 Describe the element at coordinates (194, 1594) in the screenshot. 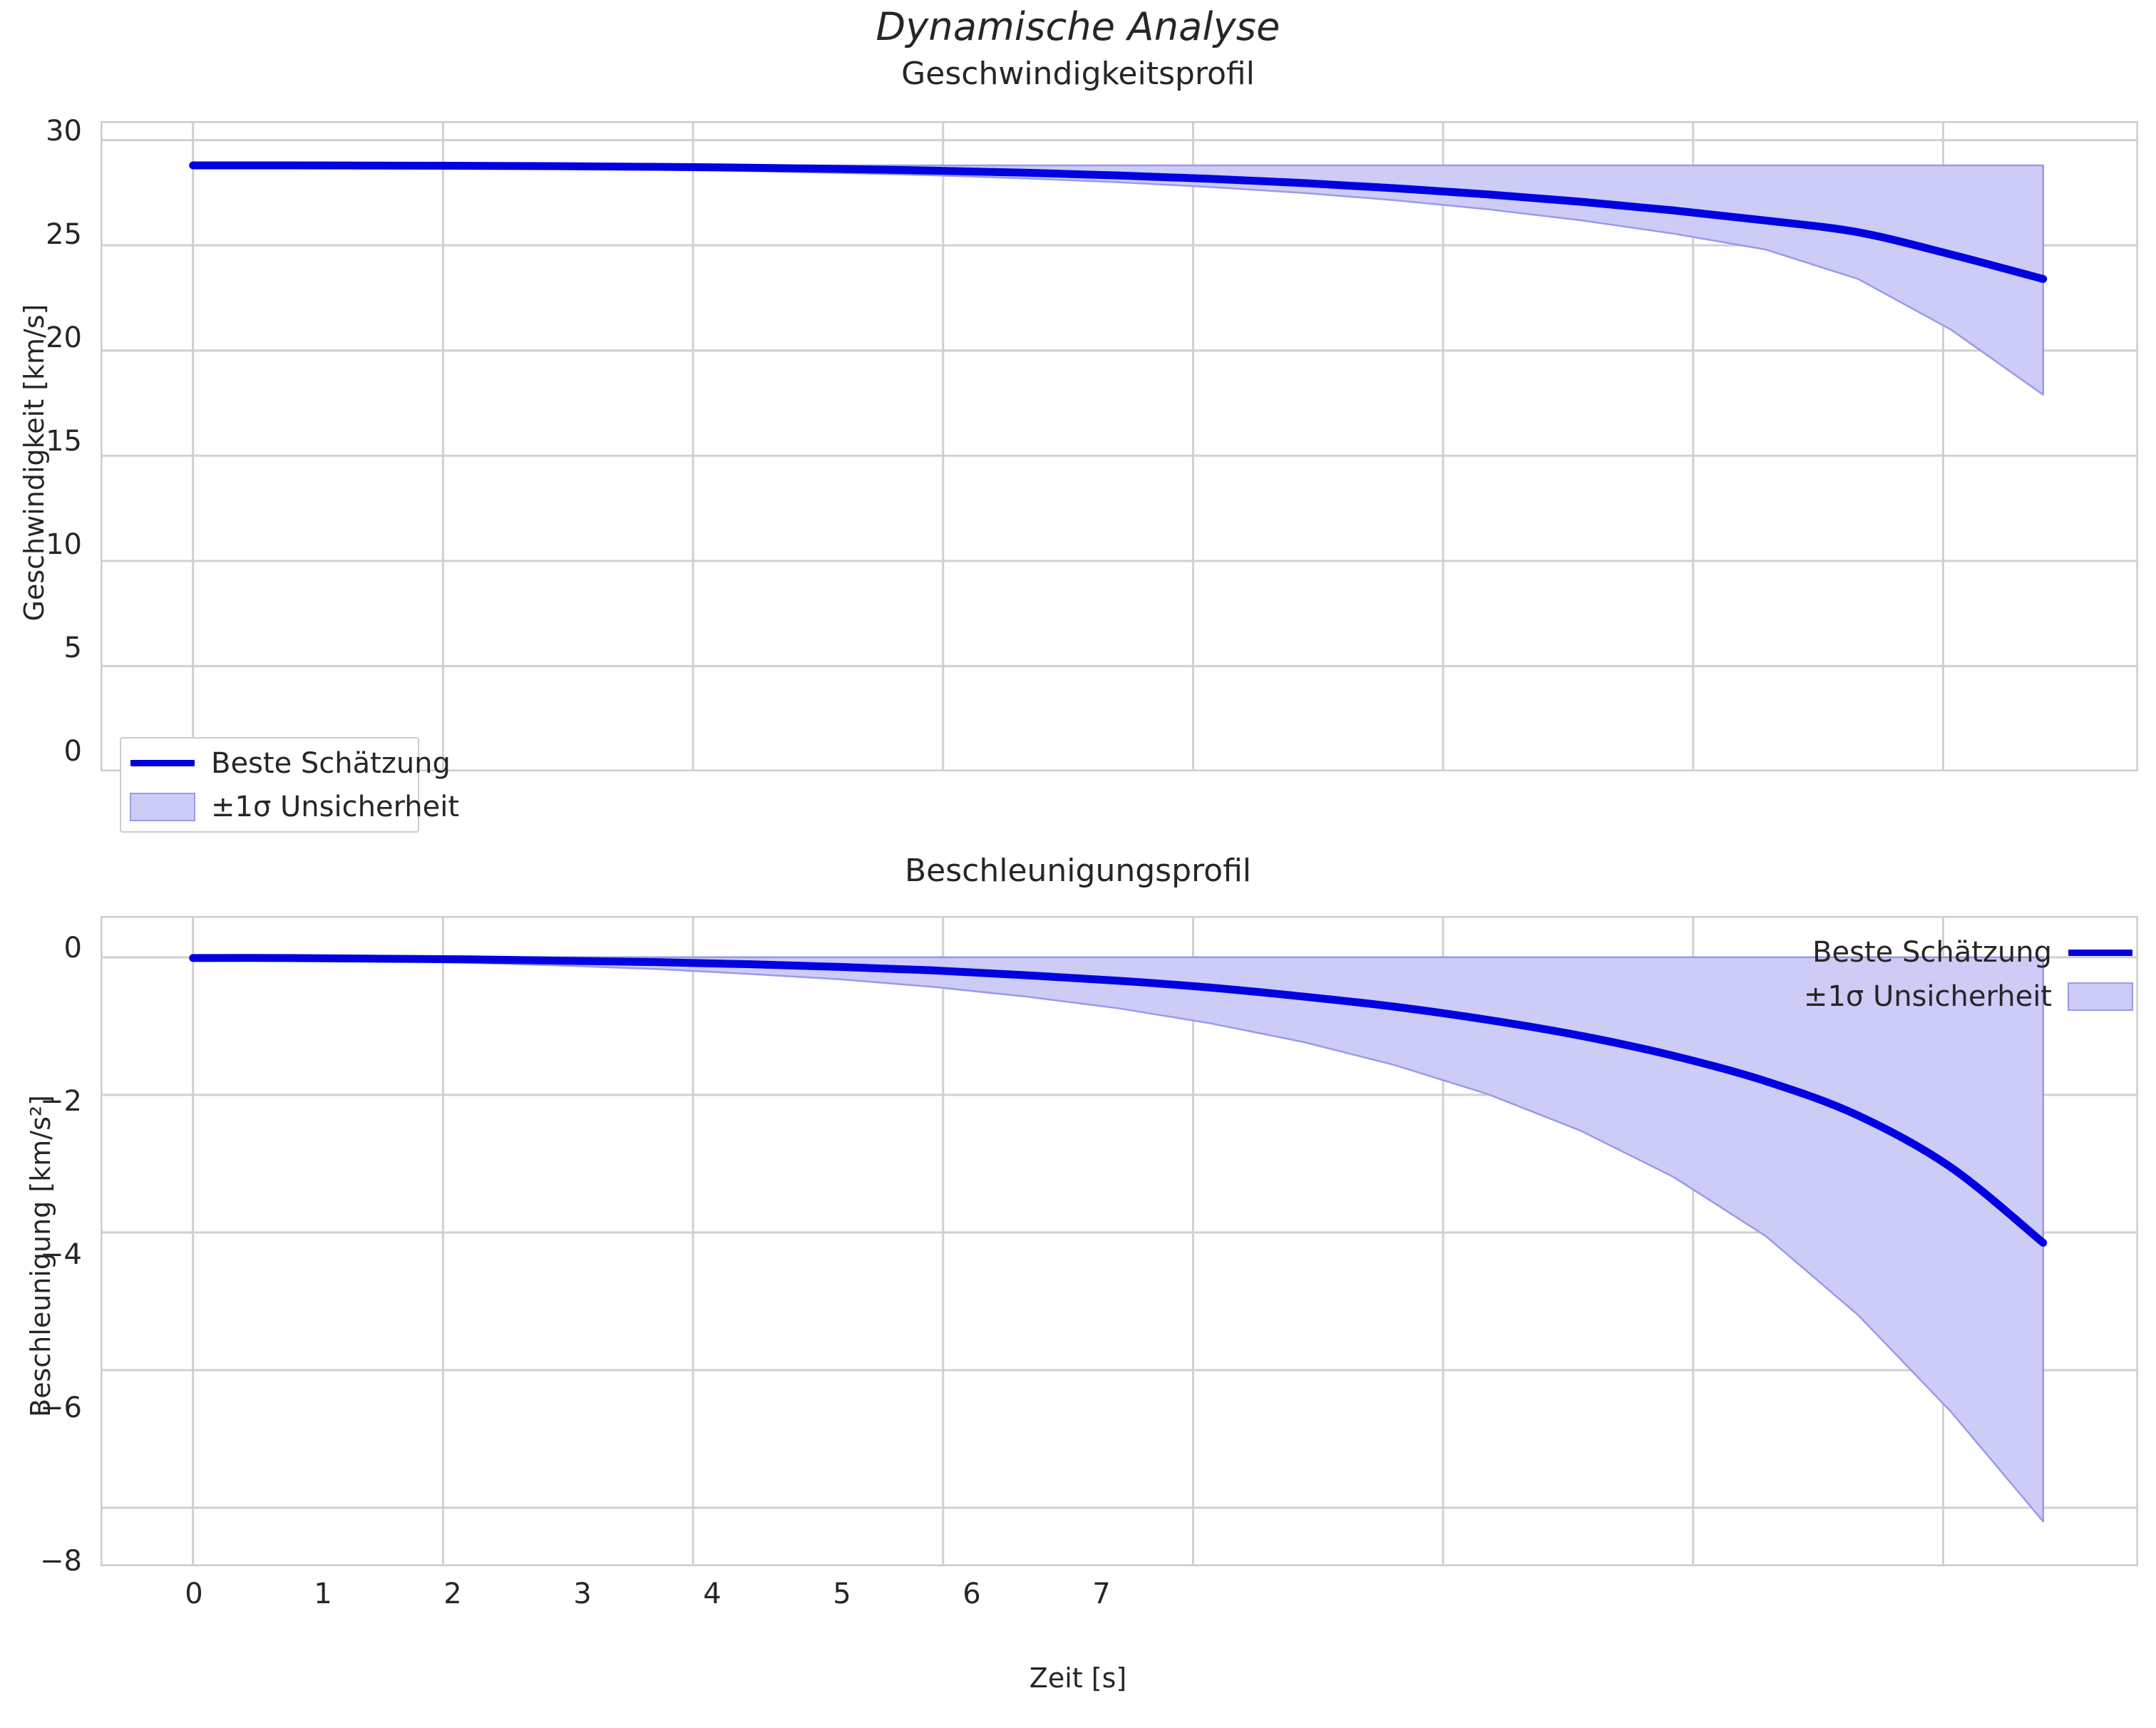

I see `xtick-0: 0` at that location.